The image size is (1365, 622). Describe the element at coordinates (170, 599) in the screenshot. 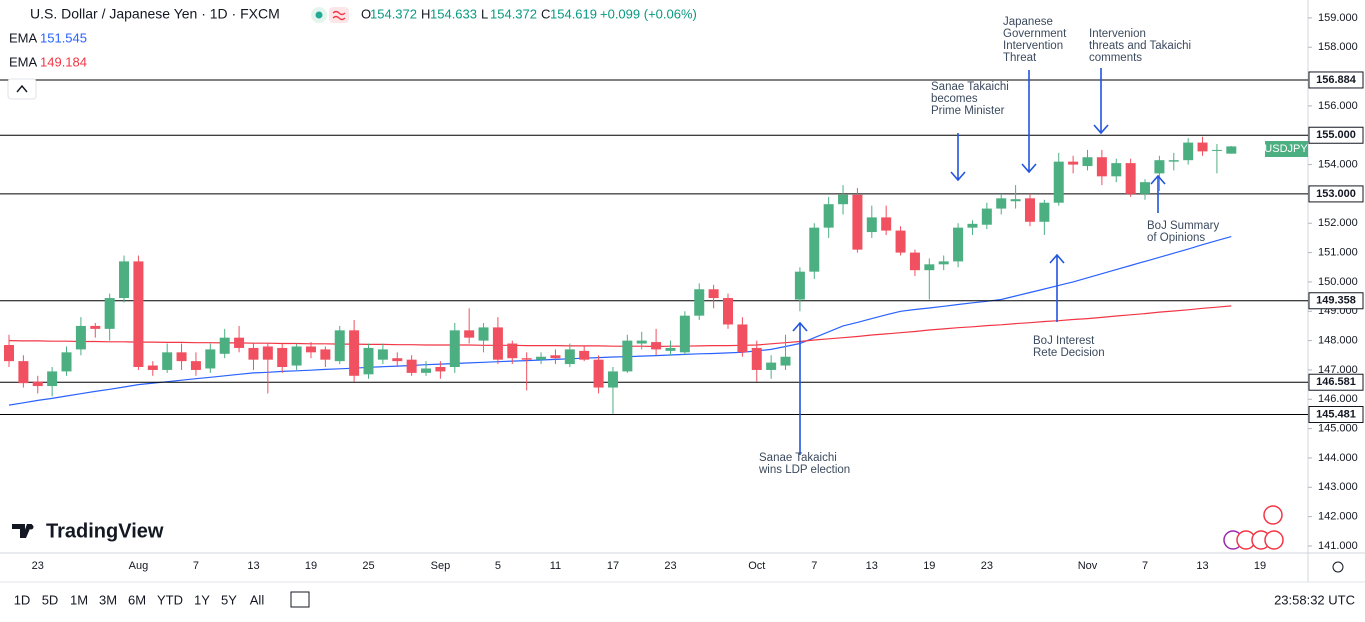

I see `timeframe-button: YTD` at that location.